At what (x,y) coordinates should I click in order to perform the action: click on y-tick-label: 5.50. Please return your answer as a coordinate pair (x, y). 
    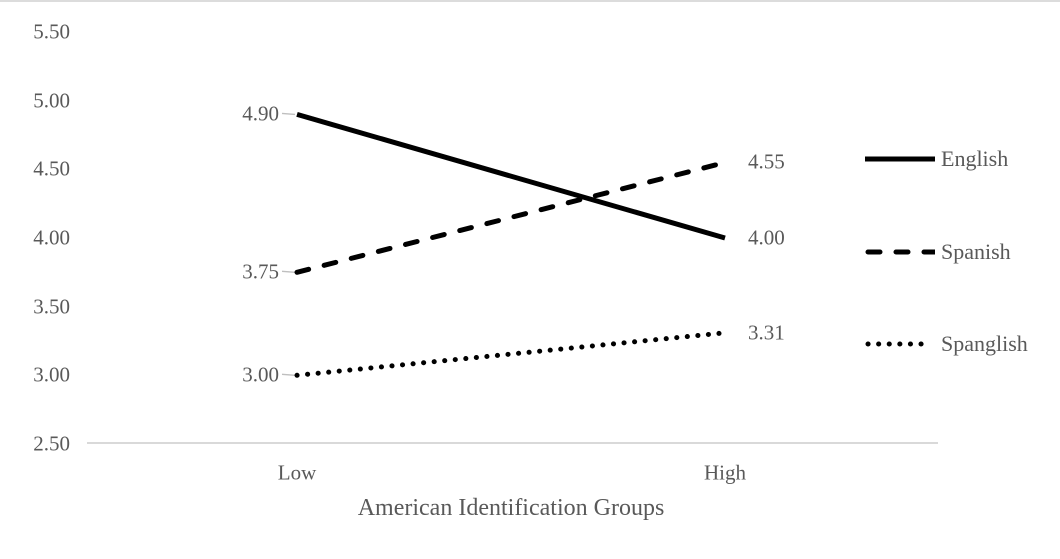
    Looking at the image, I should click on (51, 31).